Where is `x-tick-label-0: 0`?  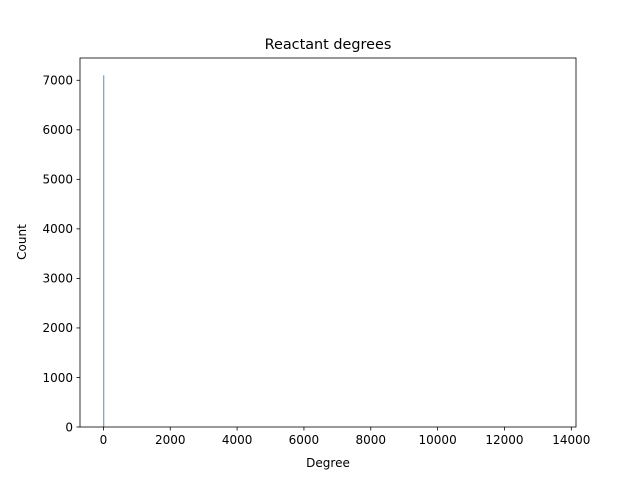 x-tick-label-0: 0 is located at coordinates (104, 440).